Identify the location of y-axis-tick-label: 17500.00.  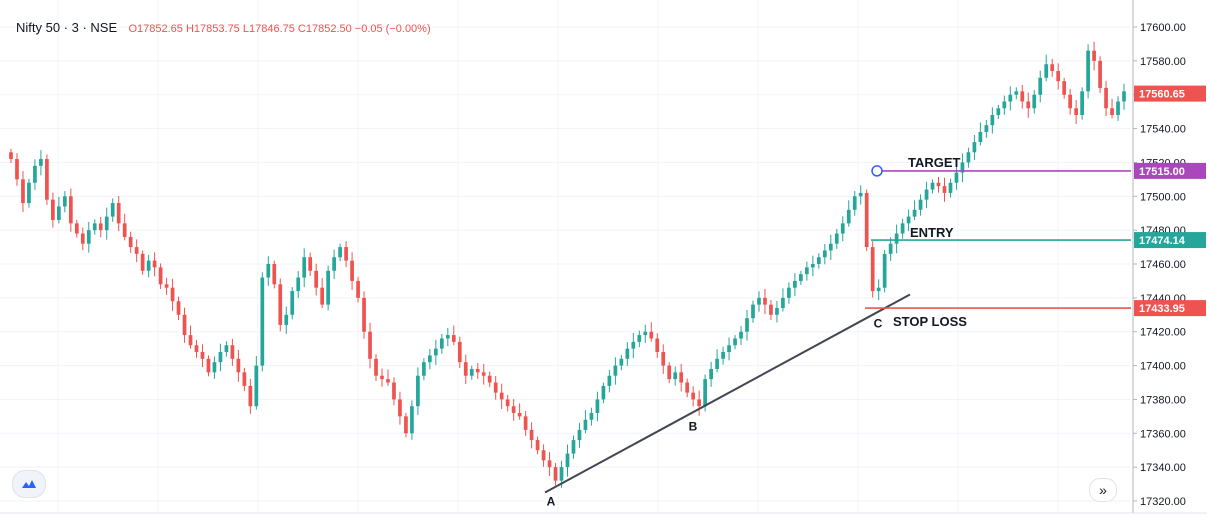
(1163, 197).